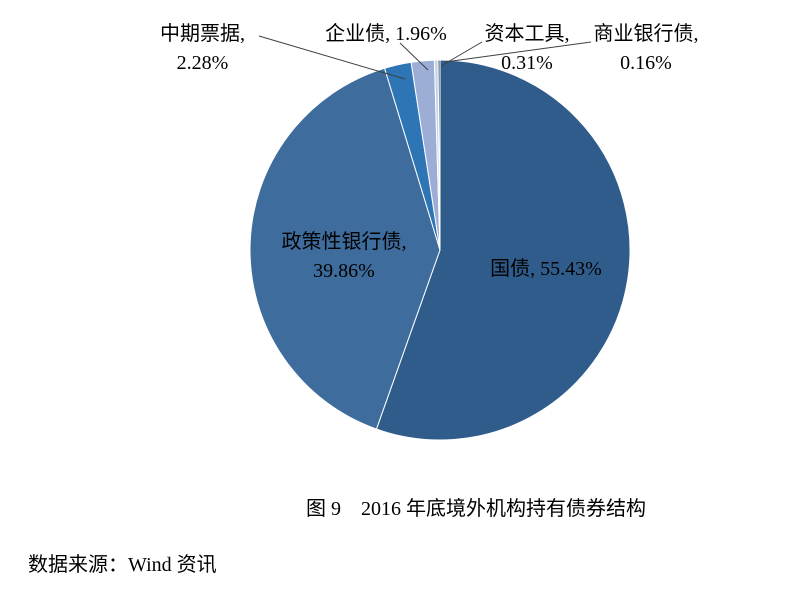 Image resolution: width=797 pixels, height=594 pixels. What do you see at coordinates (527, 34) in the screenshot?
I see `callout-capital-line1: 资本工具,` at bounding box center [527, 34].